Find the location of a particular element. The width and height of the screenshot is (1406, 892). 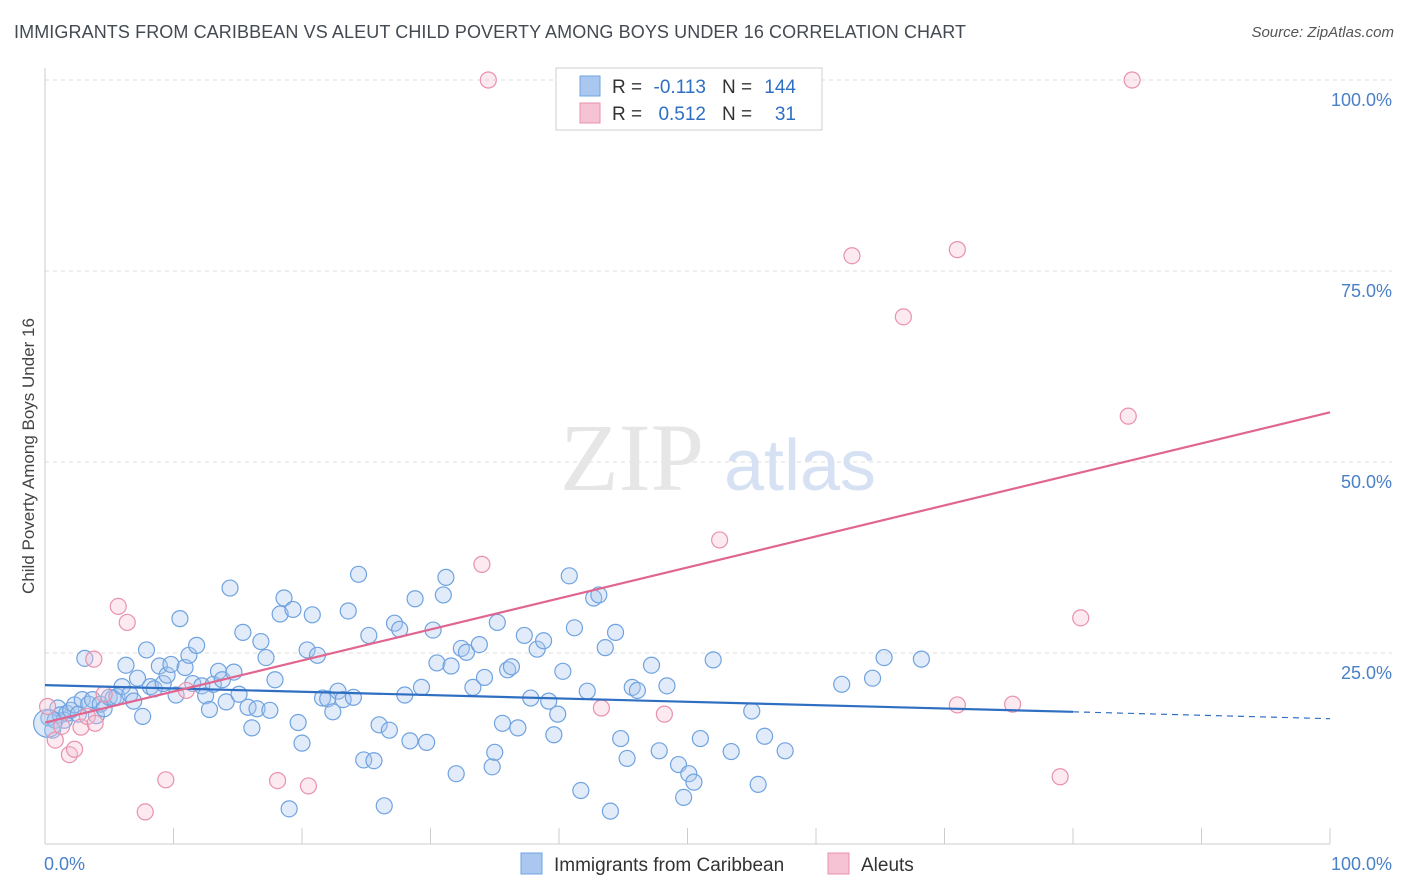

legend-r-label-1: R = is located at coordinates (627, 87).